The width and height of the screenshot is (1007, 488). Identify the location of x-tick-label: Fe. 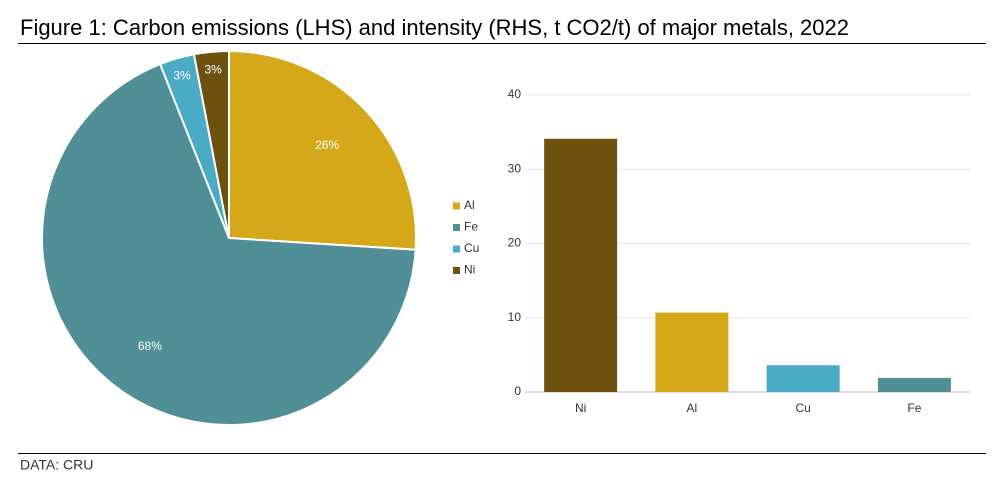
(914, 408).